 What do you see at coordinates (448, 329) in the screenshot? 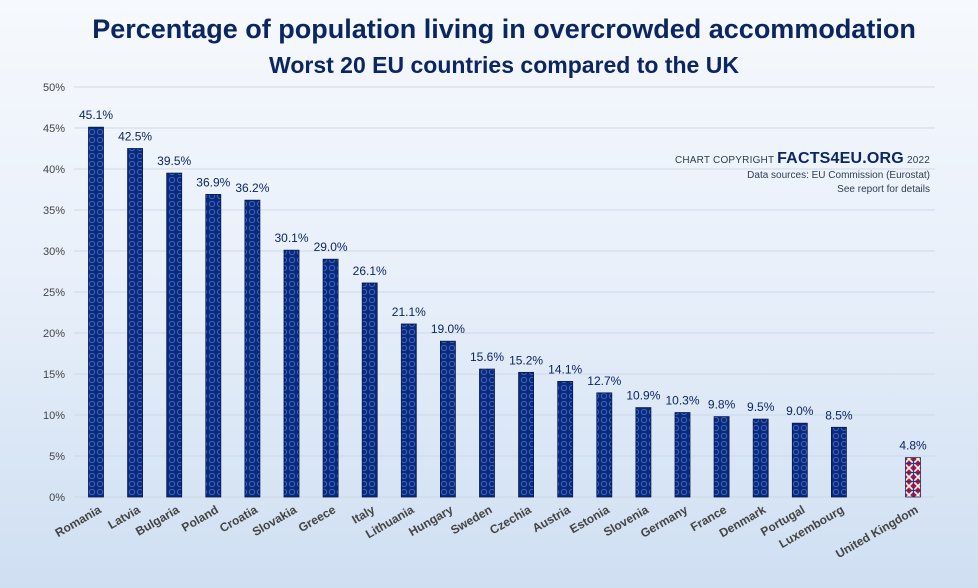
I see `data-label: 19.0%` at bounding box center [448, 329].